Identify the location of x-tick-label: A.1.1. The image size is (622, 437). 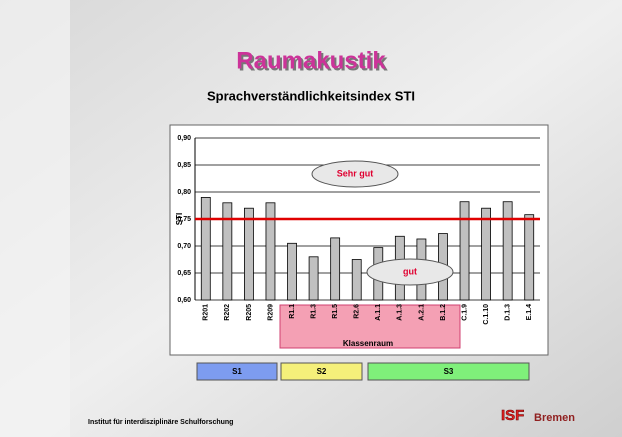
(378, 312).